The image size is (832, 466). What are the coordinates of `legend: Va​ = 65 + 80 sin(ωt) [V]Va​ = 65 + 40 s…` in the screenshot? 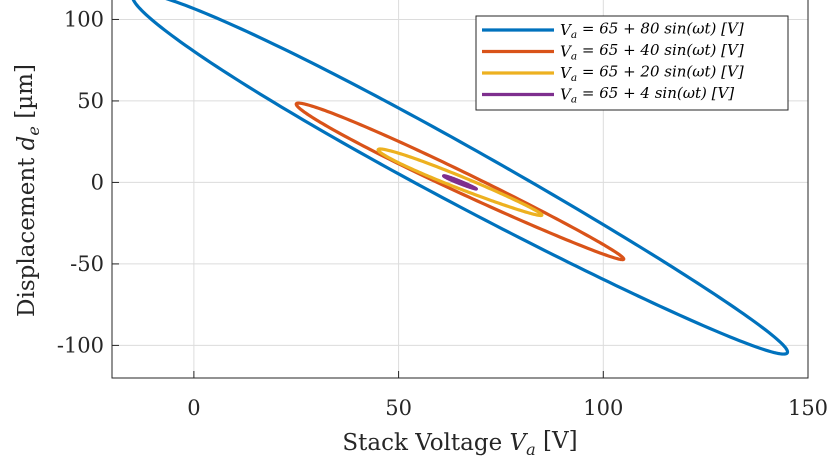 It's located at (632, 63).